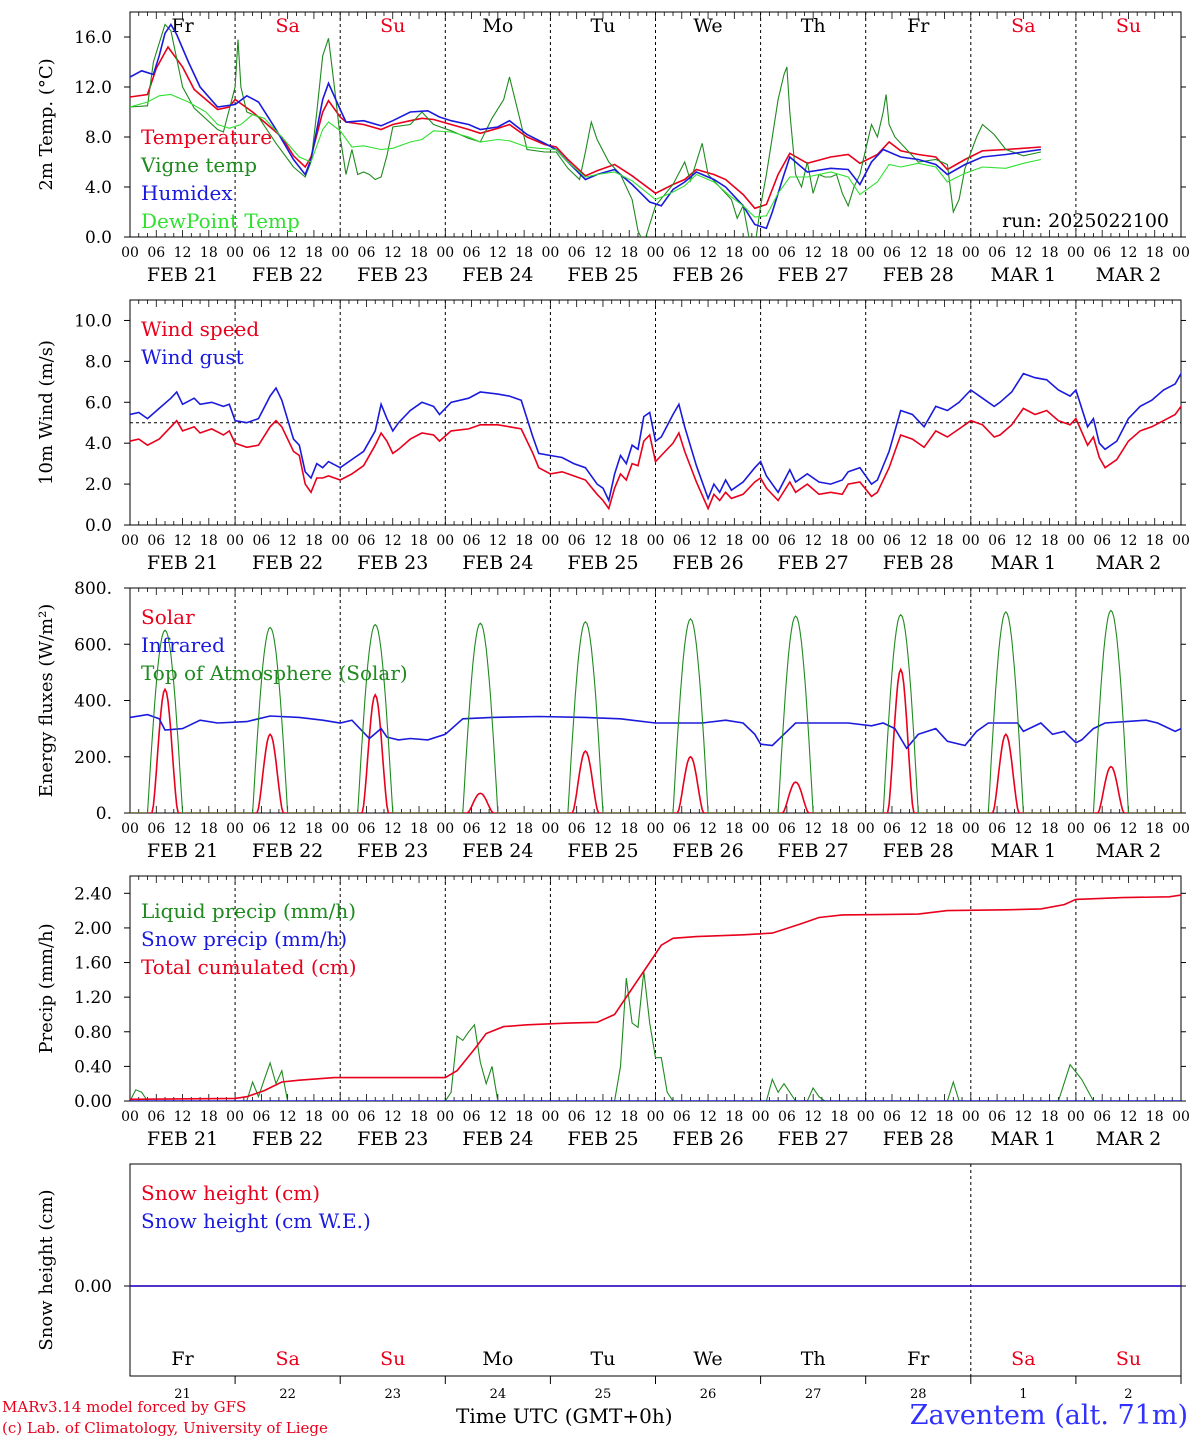 Image resolution: width=1194 pixels, height=1440 pixels. Describe the element at coordinates (98, 362) in the screenshot. I see `y-tick-label: 8.0` at that location.